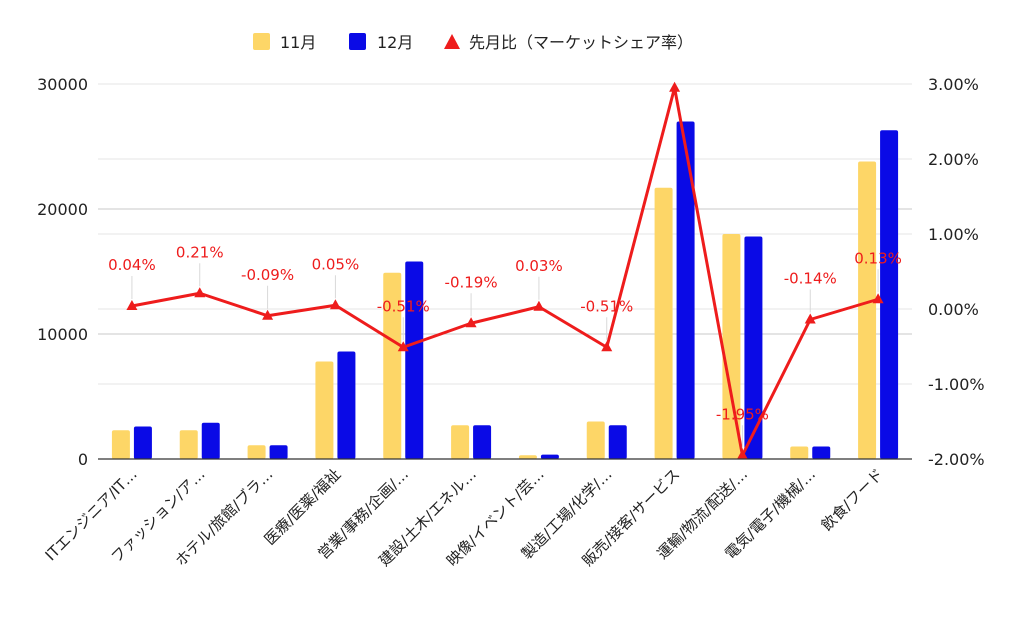 This screenshot has height=633, width=1024. Describe the element at coordinates (953, 159) in the screenshot. I see `y-right-tick-label: 2.00%` at that location.